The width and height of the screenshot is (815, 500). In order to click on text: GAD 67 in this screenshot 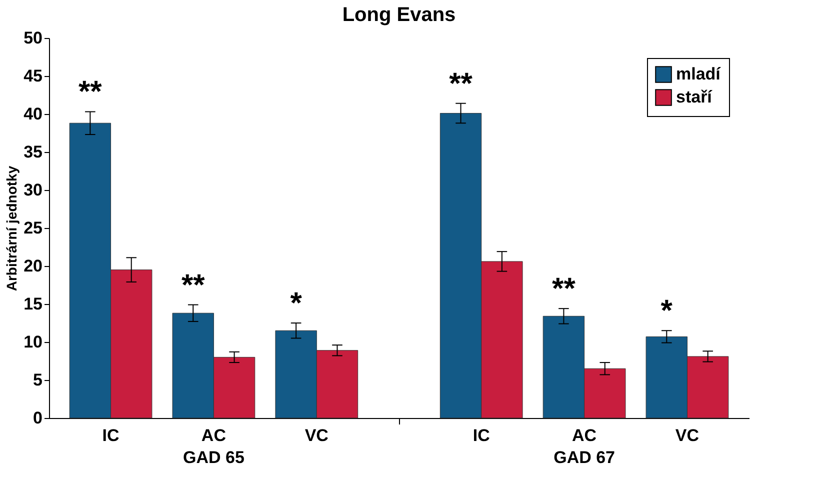, I will do `click(585, 457)`.